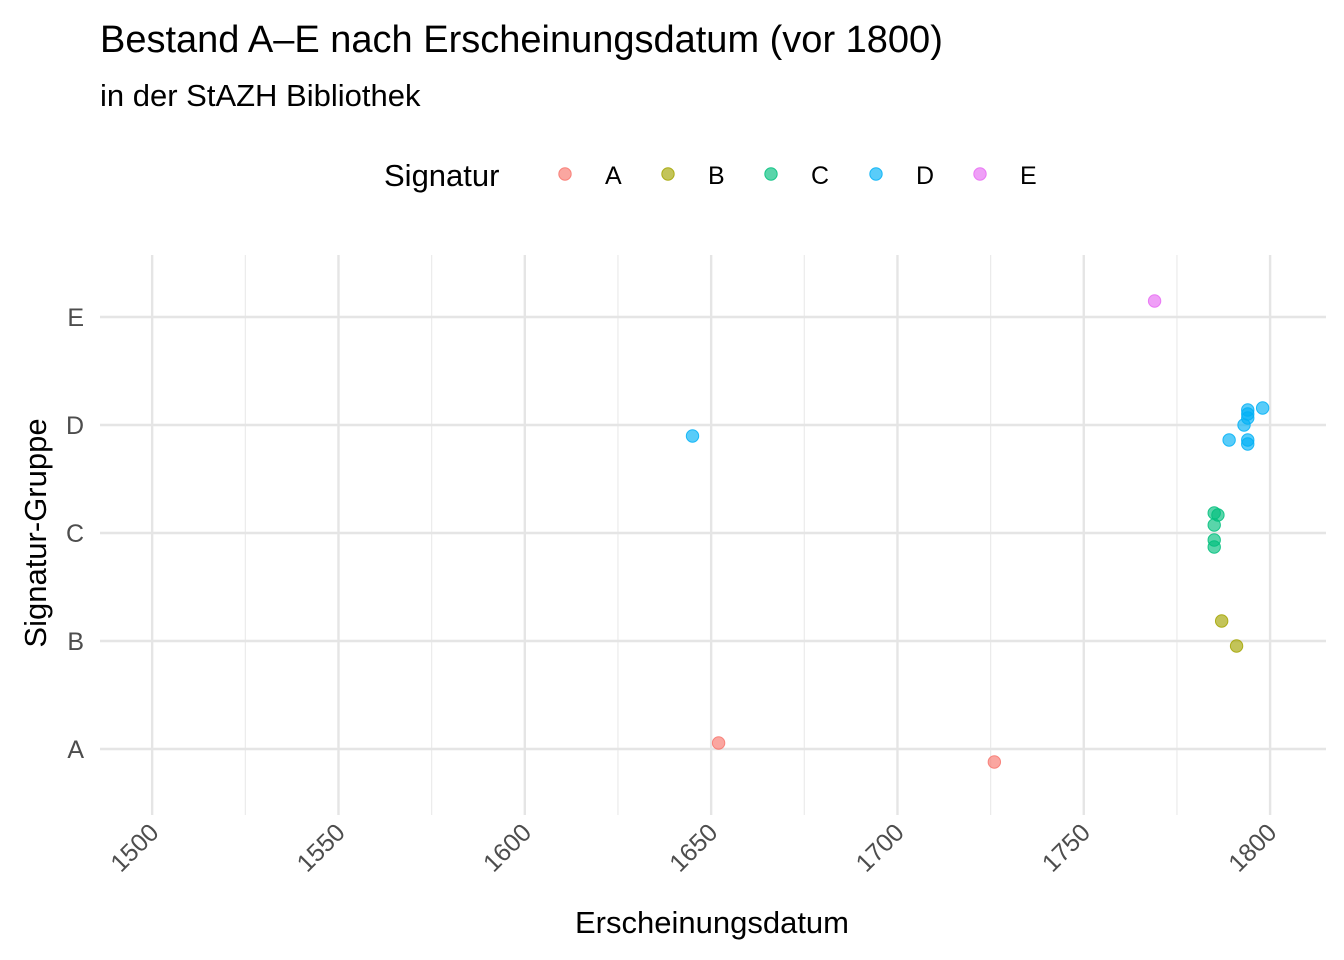  What do you see at coordinates (771, 174) in the screenshot?
I see `legend-key-c` at bounding box center [771, 174].